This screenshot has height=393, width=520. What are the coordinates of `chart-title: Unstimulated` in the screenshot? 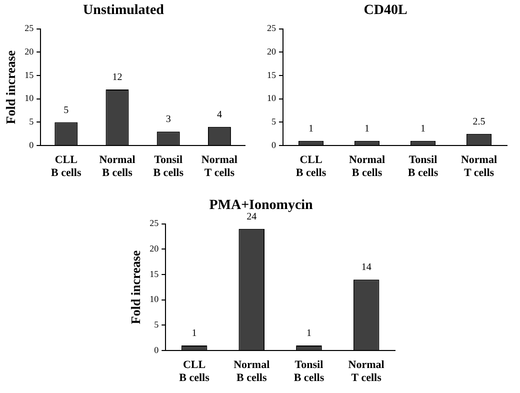 It's located at (123, 10).